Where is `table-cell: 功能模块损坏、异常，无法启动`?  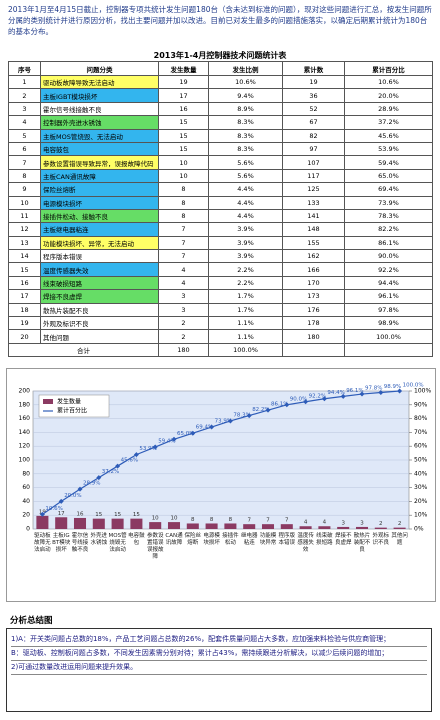 table-cell: 功能模块损坏、异常，无法启动 is located at coordinates (99, 243).